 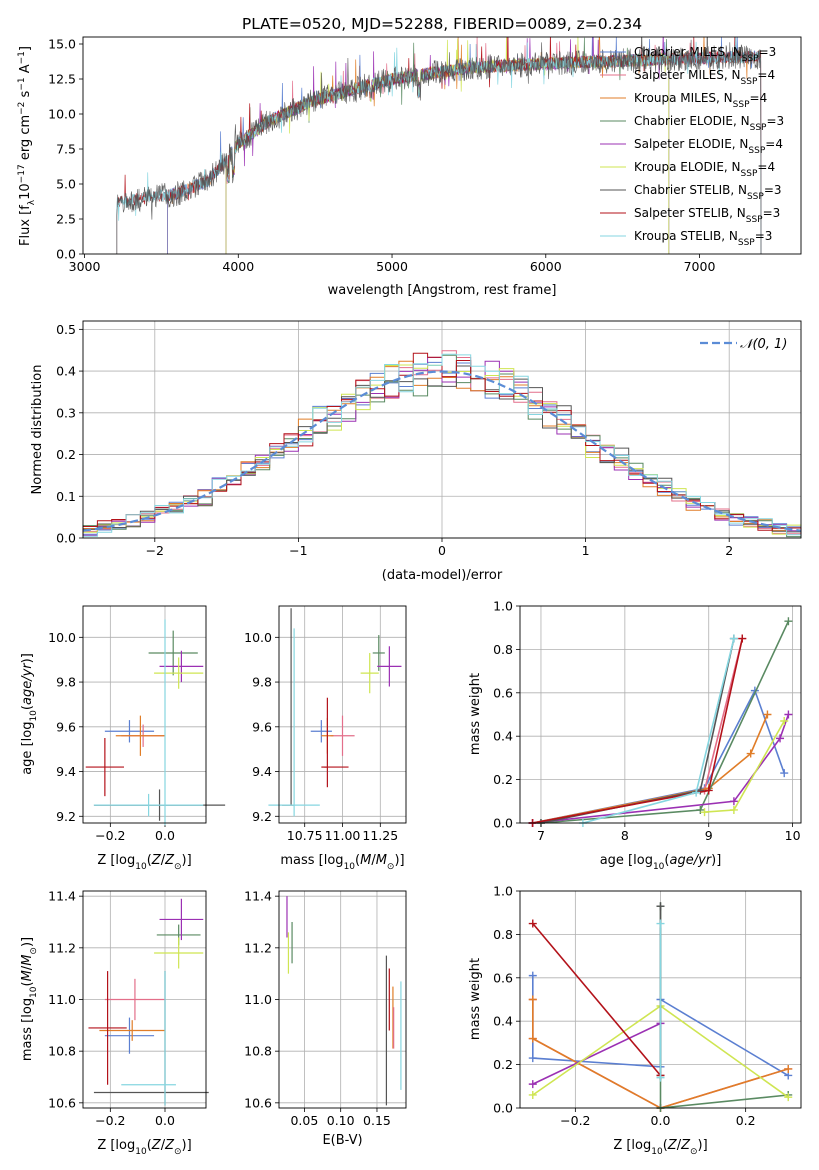 What do you see at coordinates (62, 79) in the screenshot?
I see `y-tick-label: 12.5` at bounding box center [62, 79].